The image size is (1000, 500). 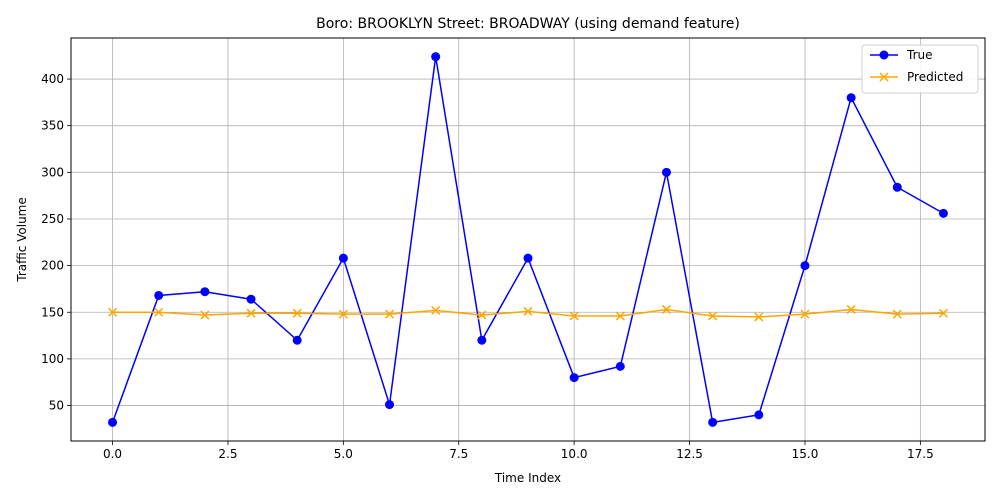 I want to click on predicted-legend-label: Predicted, so click(x=935, y=77).